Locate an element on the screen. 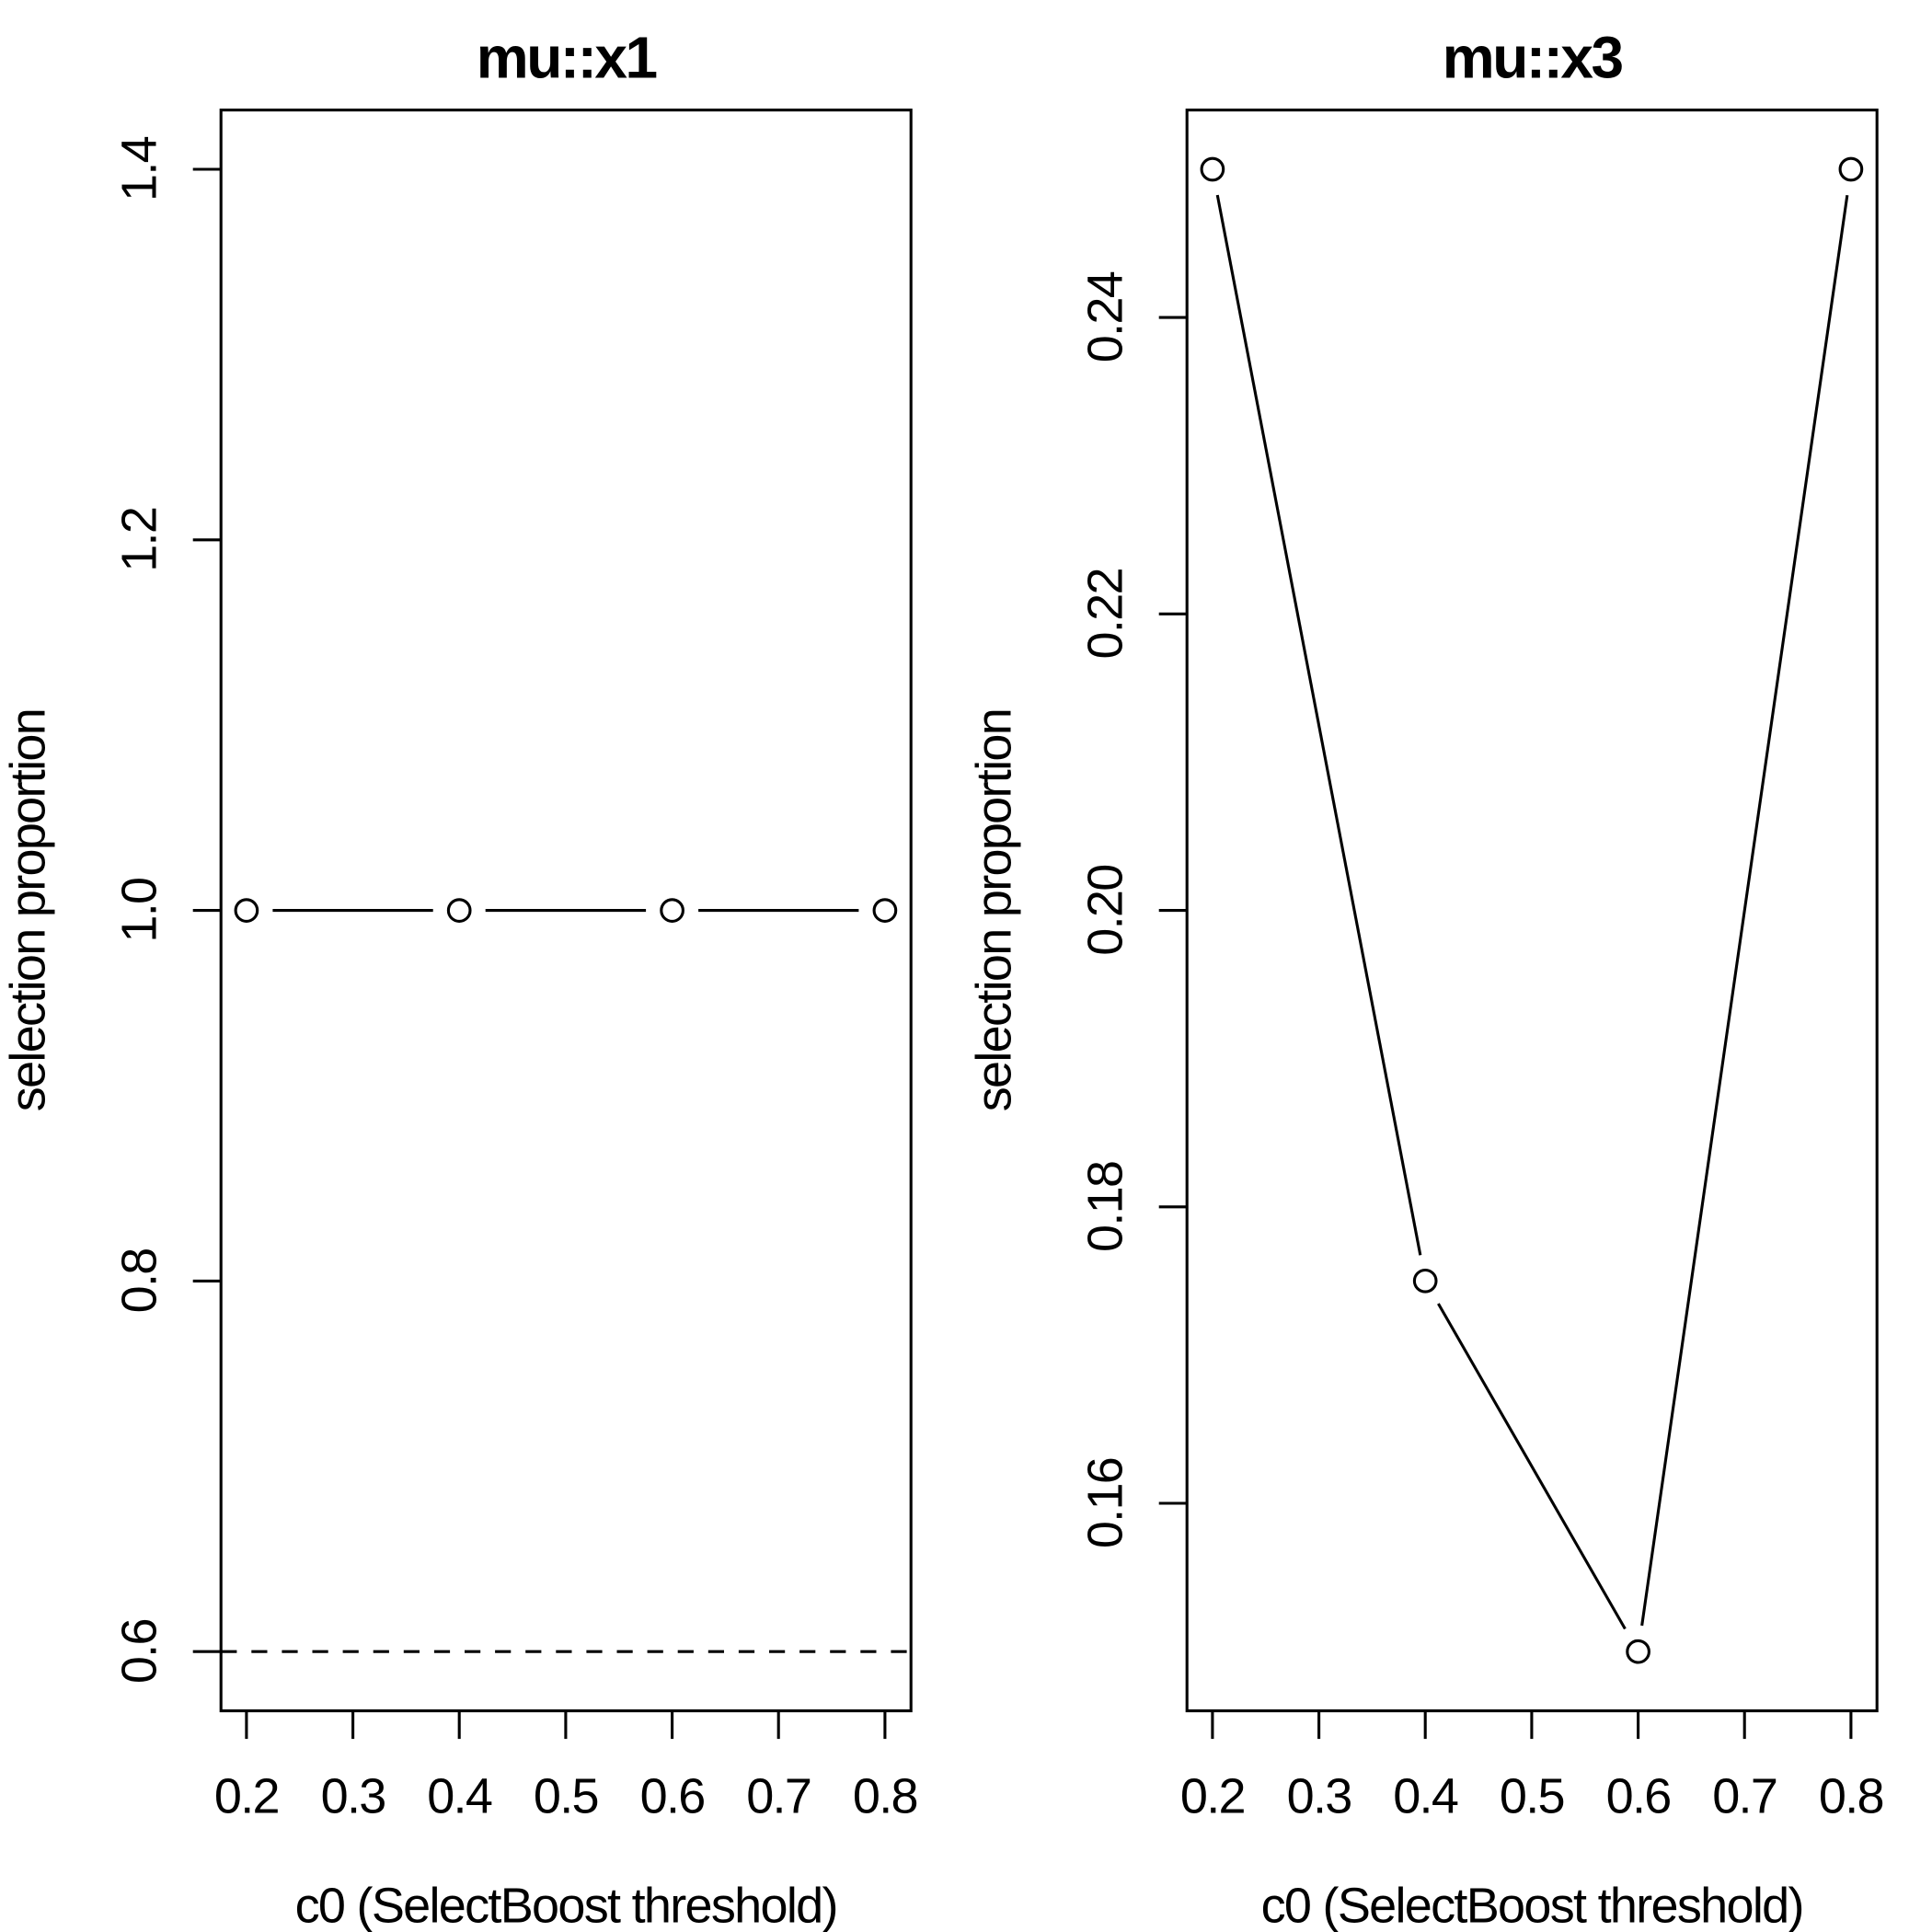 The image size is (1932, 1932). svg-text: 0.18 is located at coordinates (1105, 1207).